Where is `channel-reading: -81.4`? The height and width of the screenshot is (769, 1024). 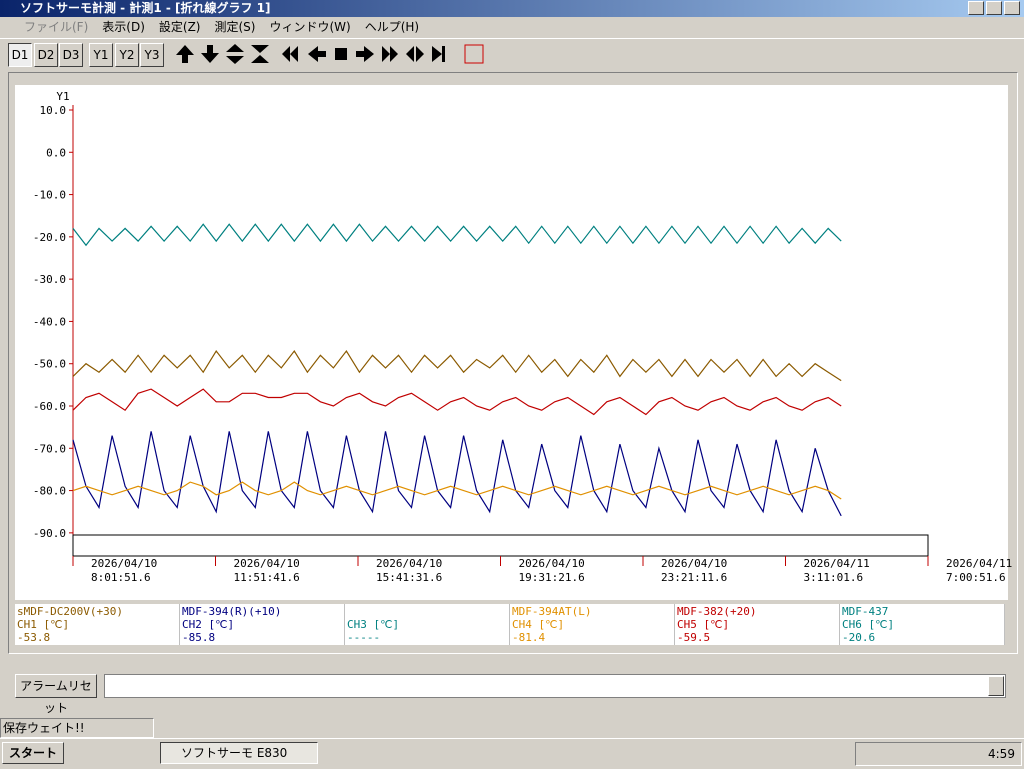 channel-reading: -81.4 is located at coordinates (529, 637).